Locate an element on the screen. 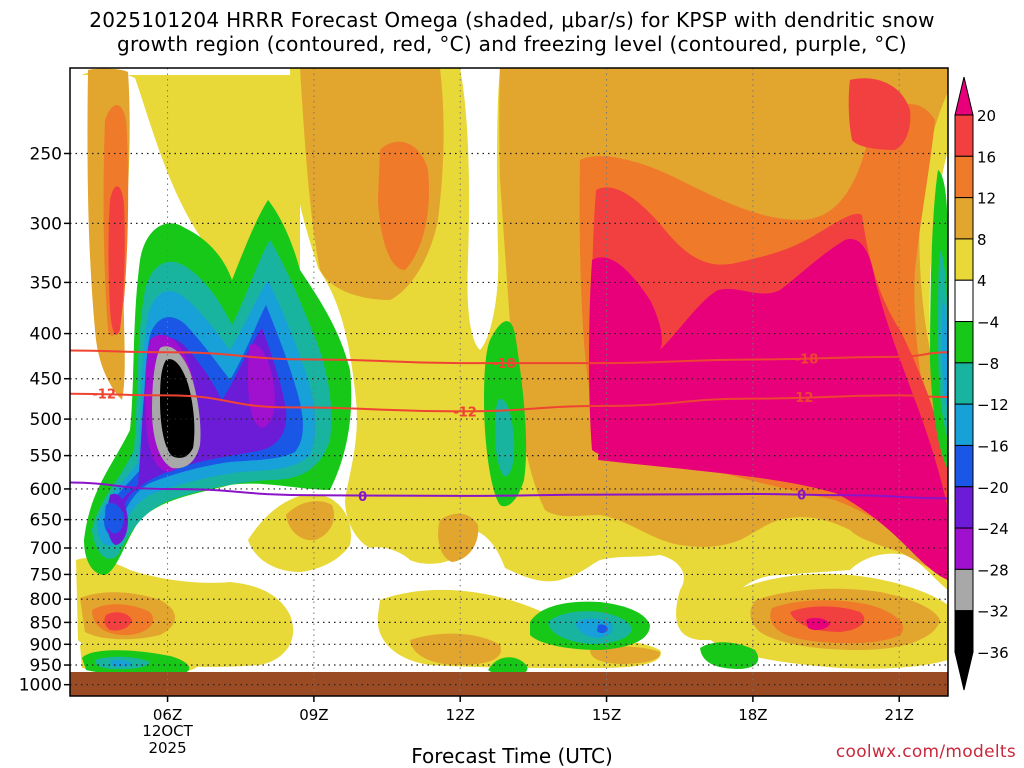 This screenshot has width=1024, height=768. x-tick-label: 21Z is located at coordinates (899, 715).